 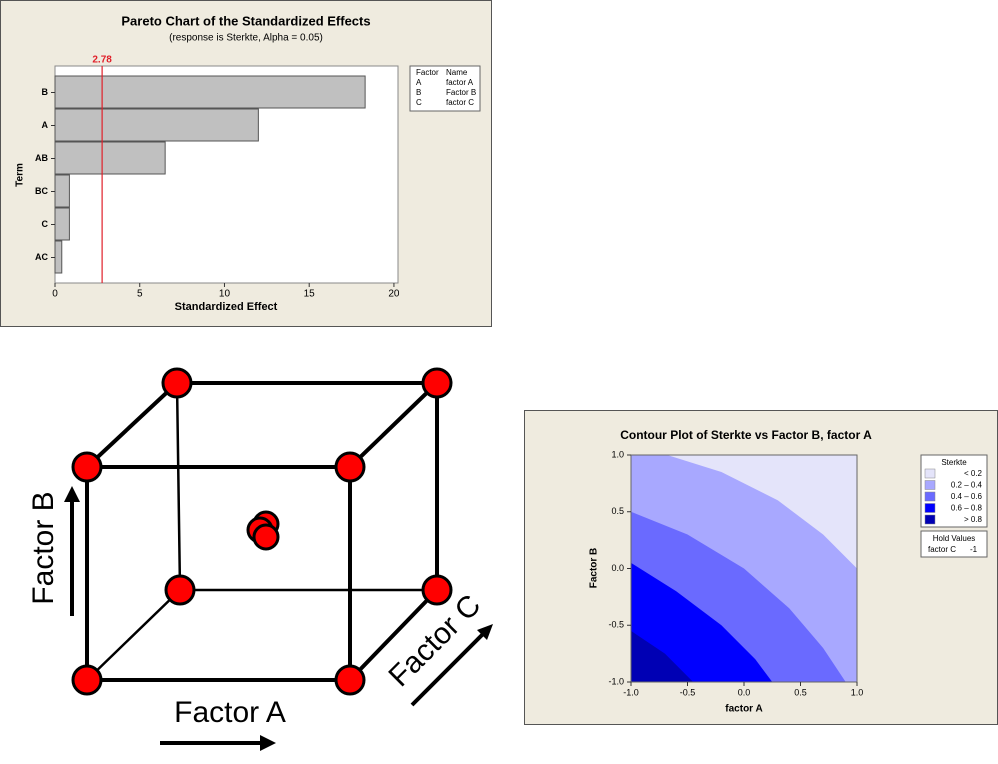 I want to click on y-tick-label: -1.0, so click(x=616, y=681).